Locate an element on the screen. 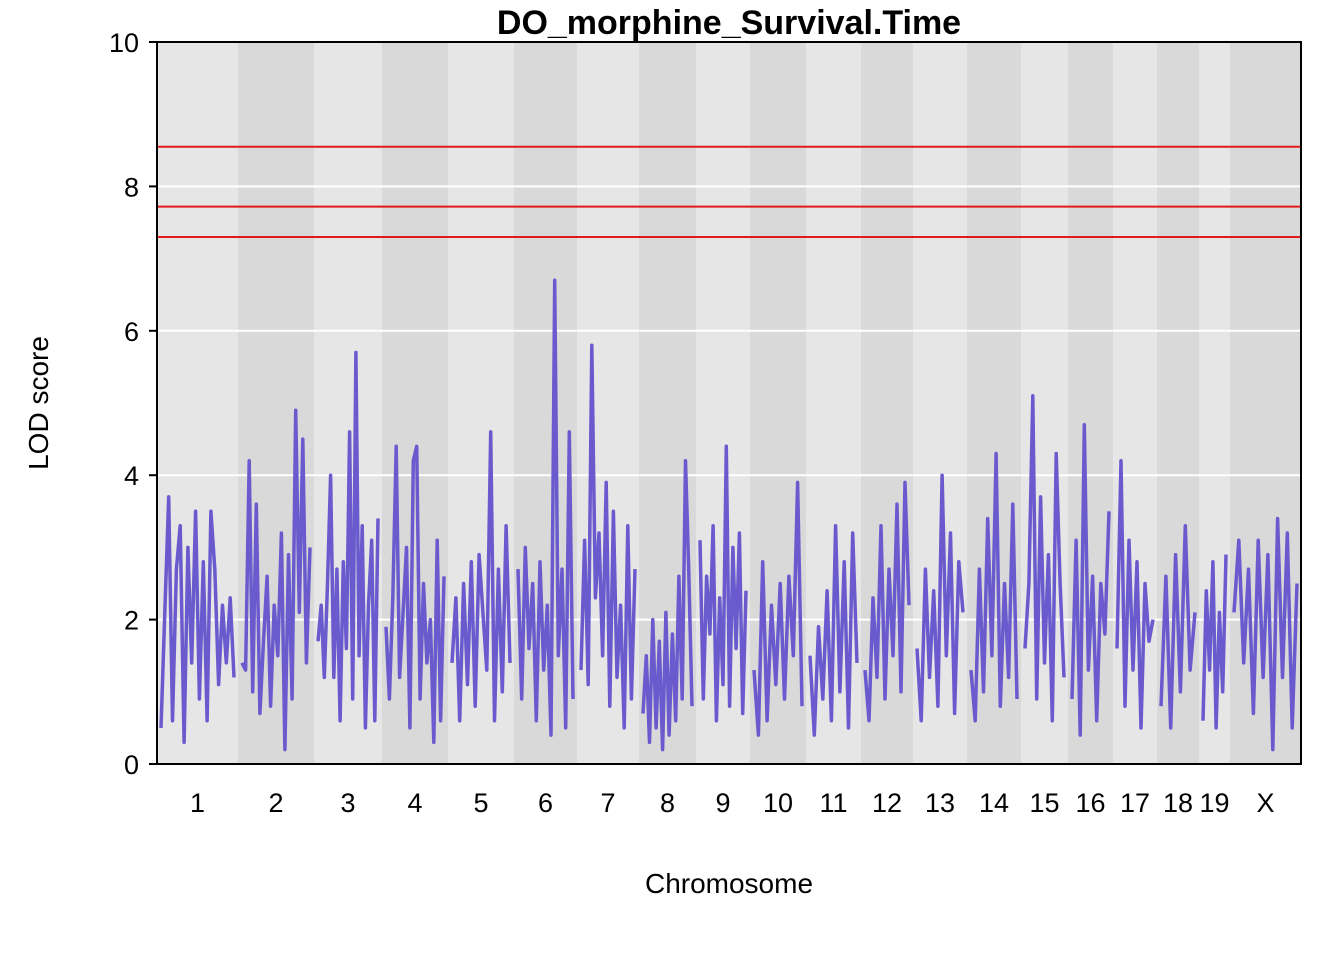  x-tick-label-1: 1 is located at coordinates (197, 803).